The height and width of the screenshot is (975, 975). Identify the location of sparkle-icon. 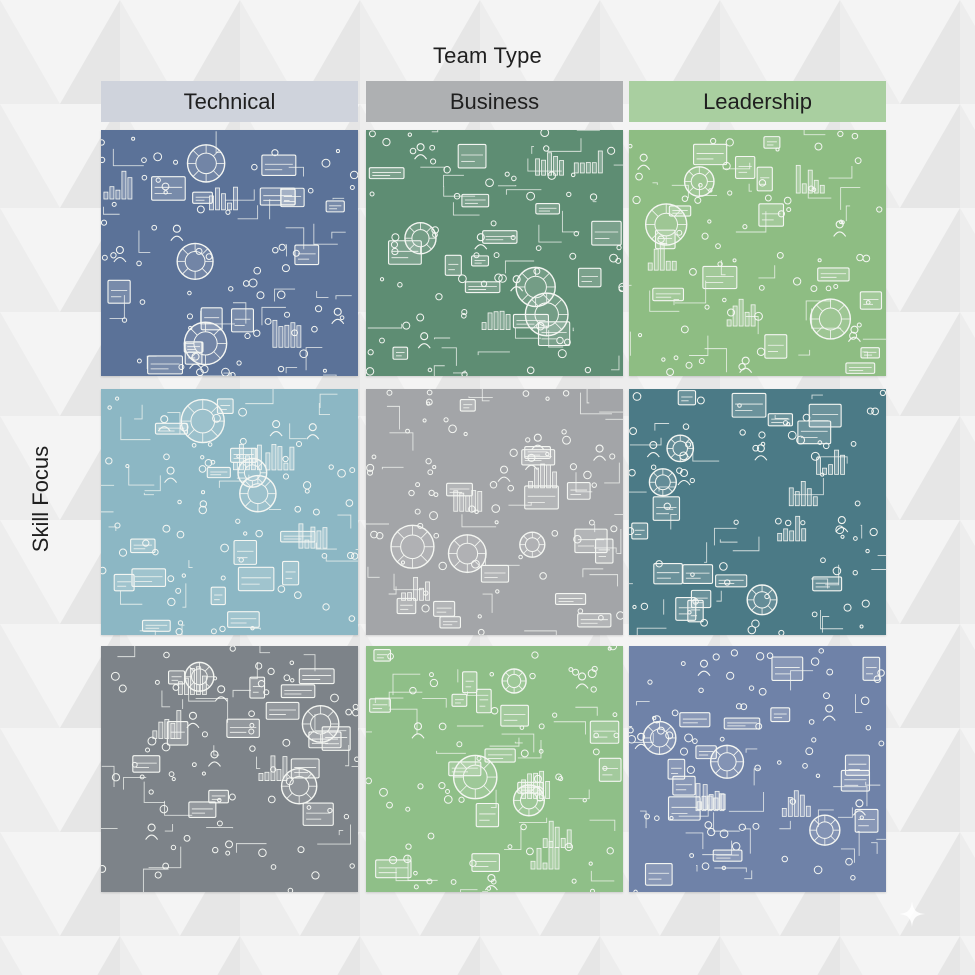
(912, 914).